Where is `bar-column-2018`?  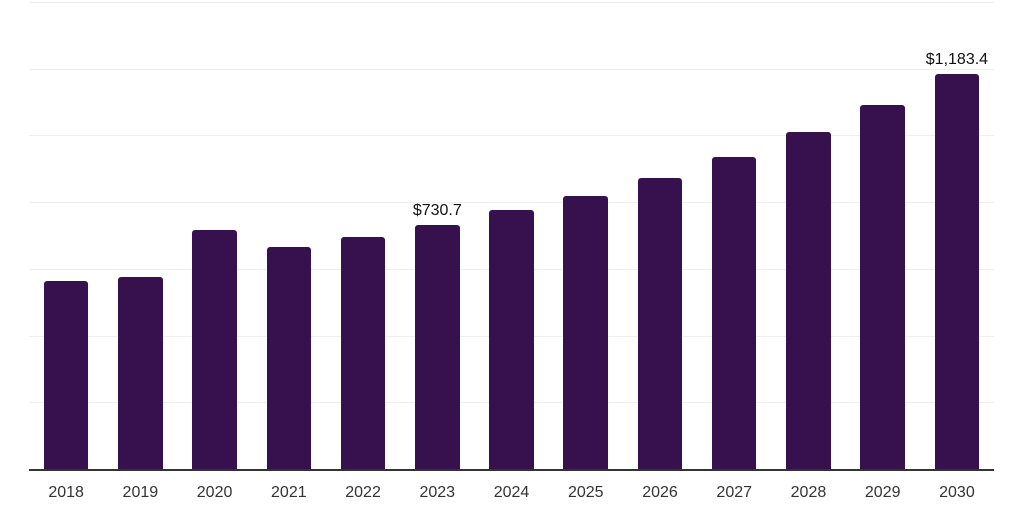
bar-column-2018 is located at coordinates (66, 235).